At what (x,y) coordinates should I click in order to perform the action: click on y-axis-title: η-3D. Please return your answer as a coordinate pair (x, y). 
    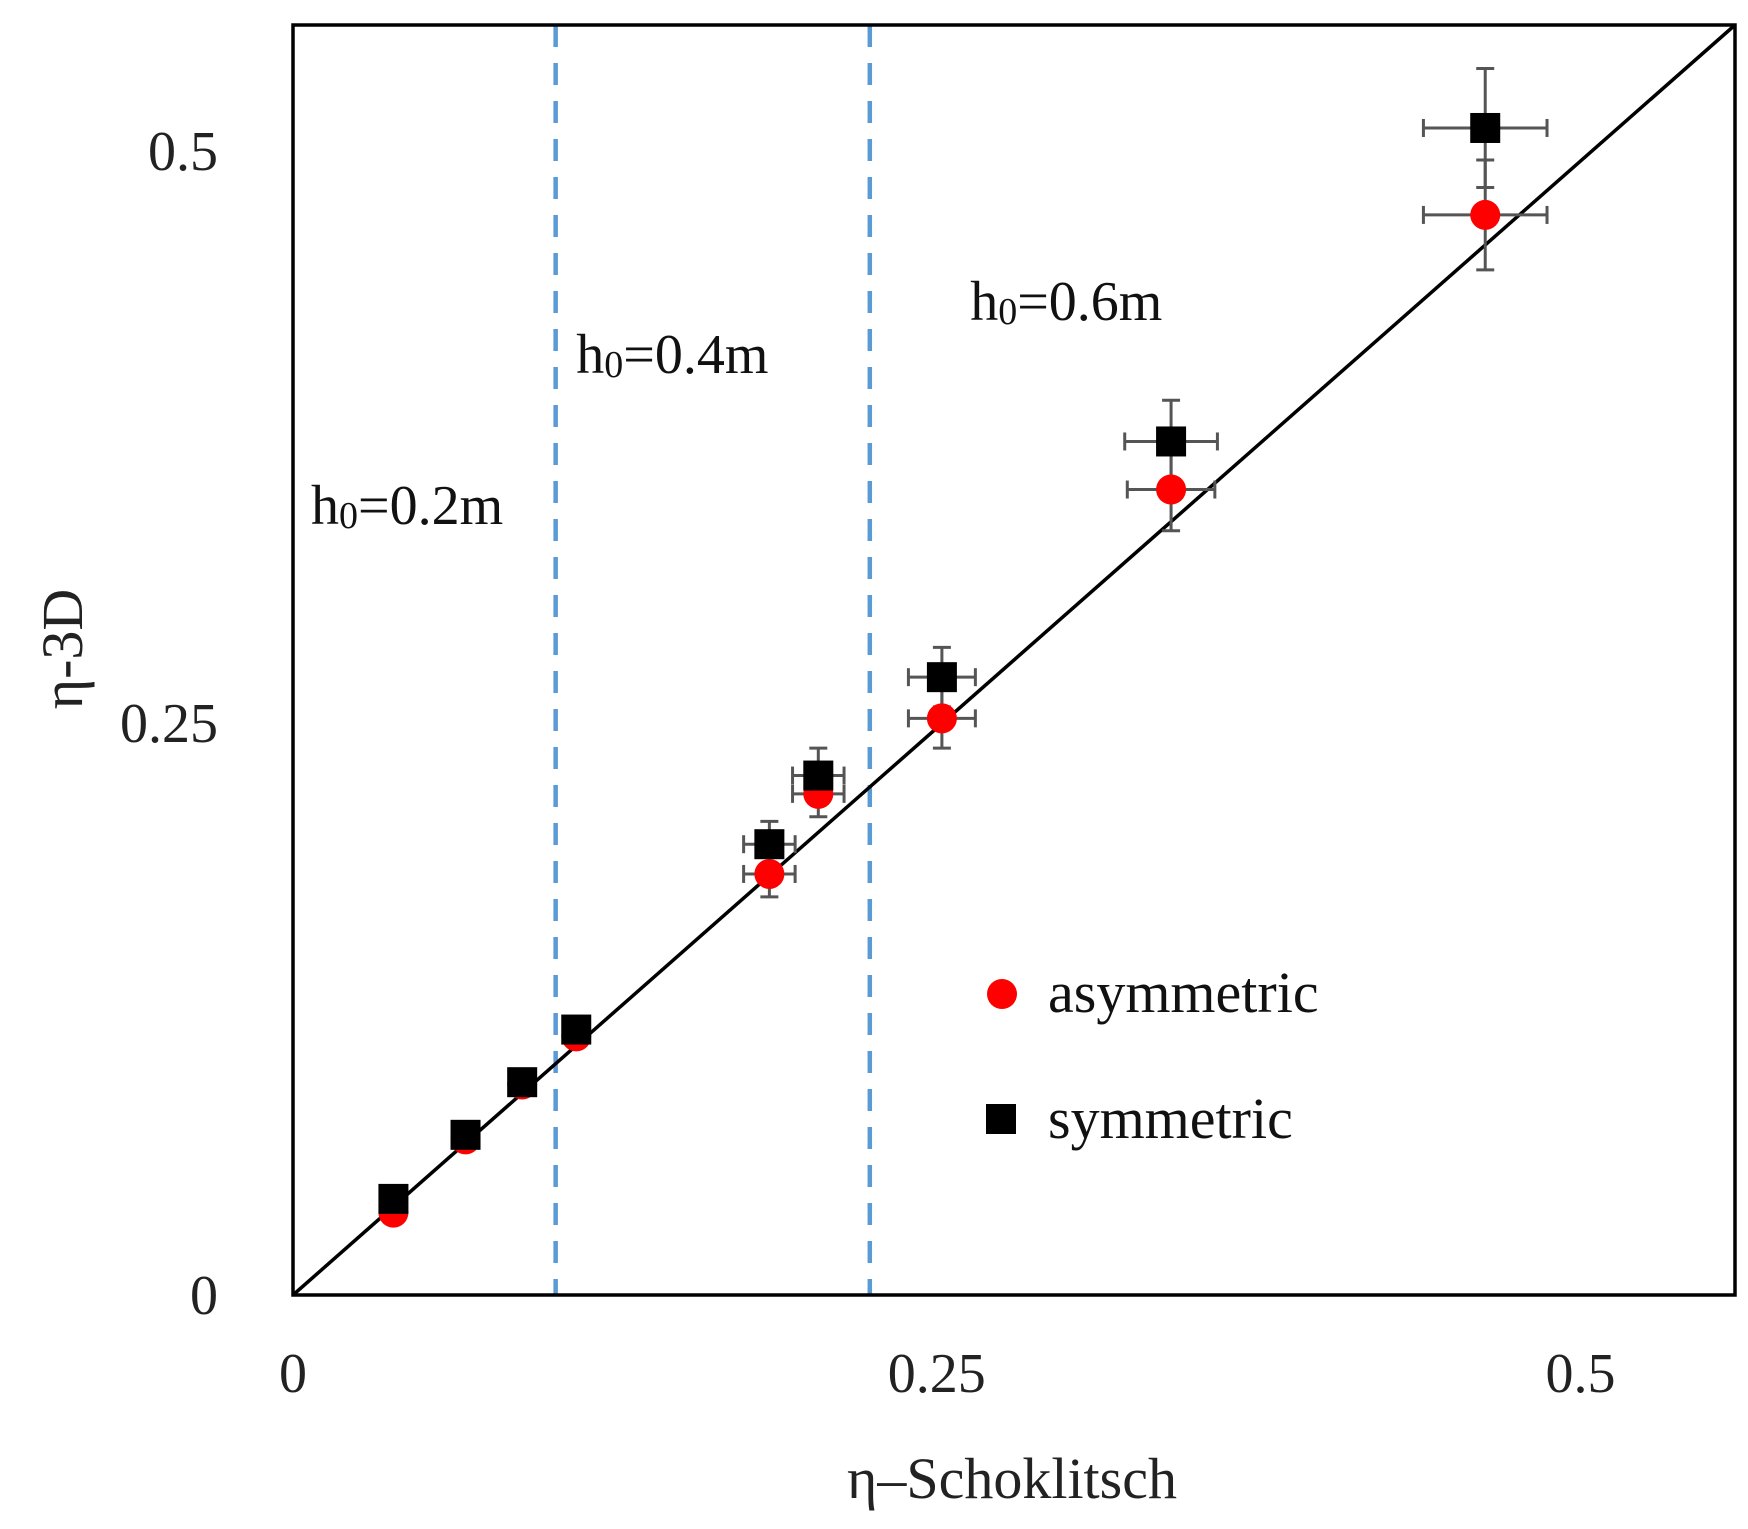
    Looking at the image, I should click on (62, 649).